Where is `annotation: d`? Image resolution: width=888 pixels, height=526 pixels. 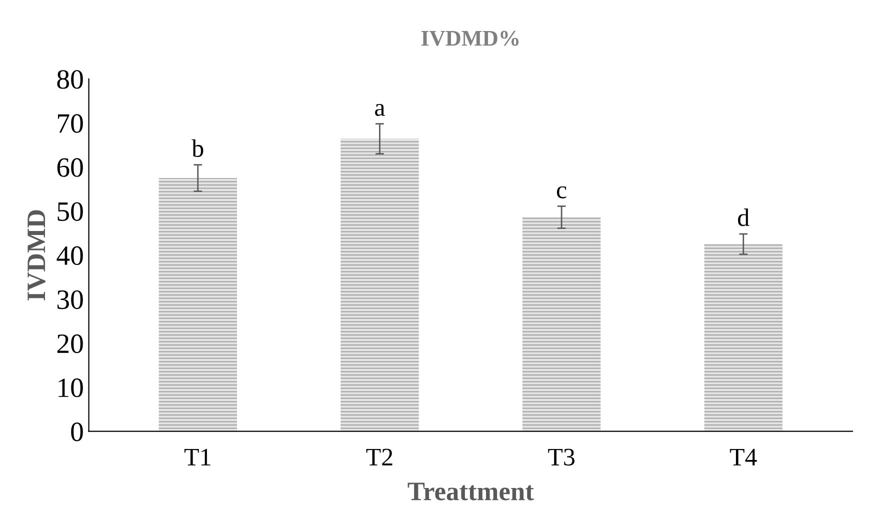
annotation: d is located at coordinates (744, 217).